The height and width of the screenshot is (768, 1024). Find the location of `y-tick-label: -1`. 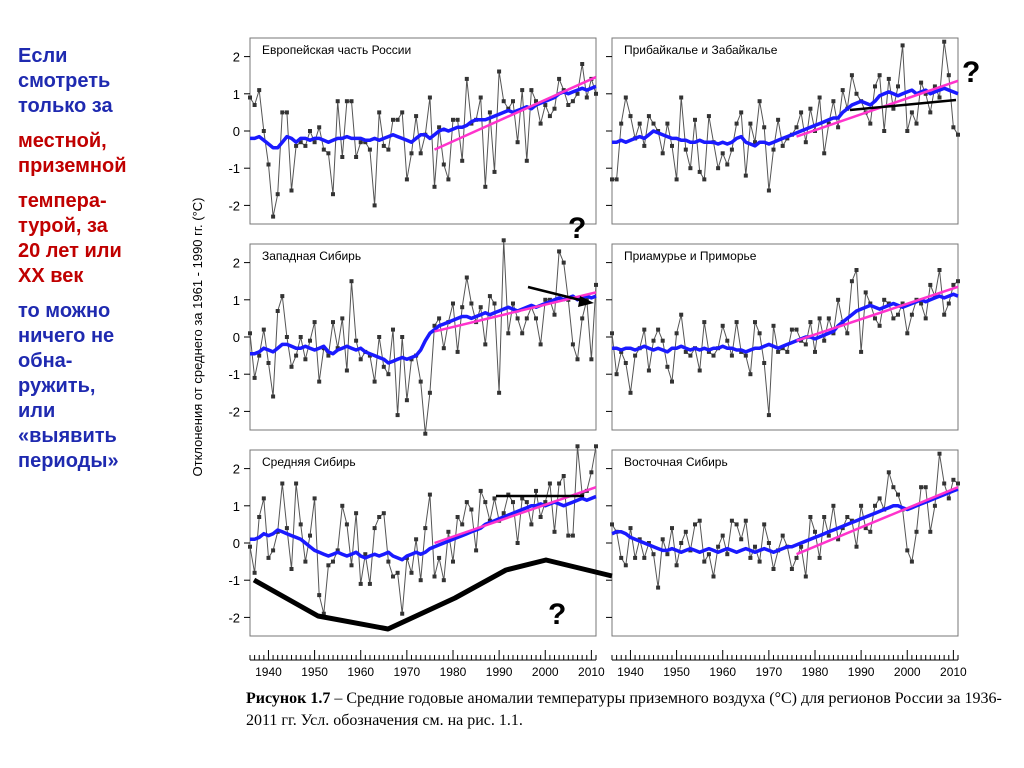

y-tick-label: -1 is located at coordinates (234, 168).